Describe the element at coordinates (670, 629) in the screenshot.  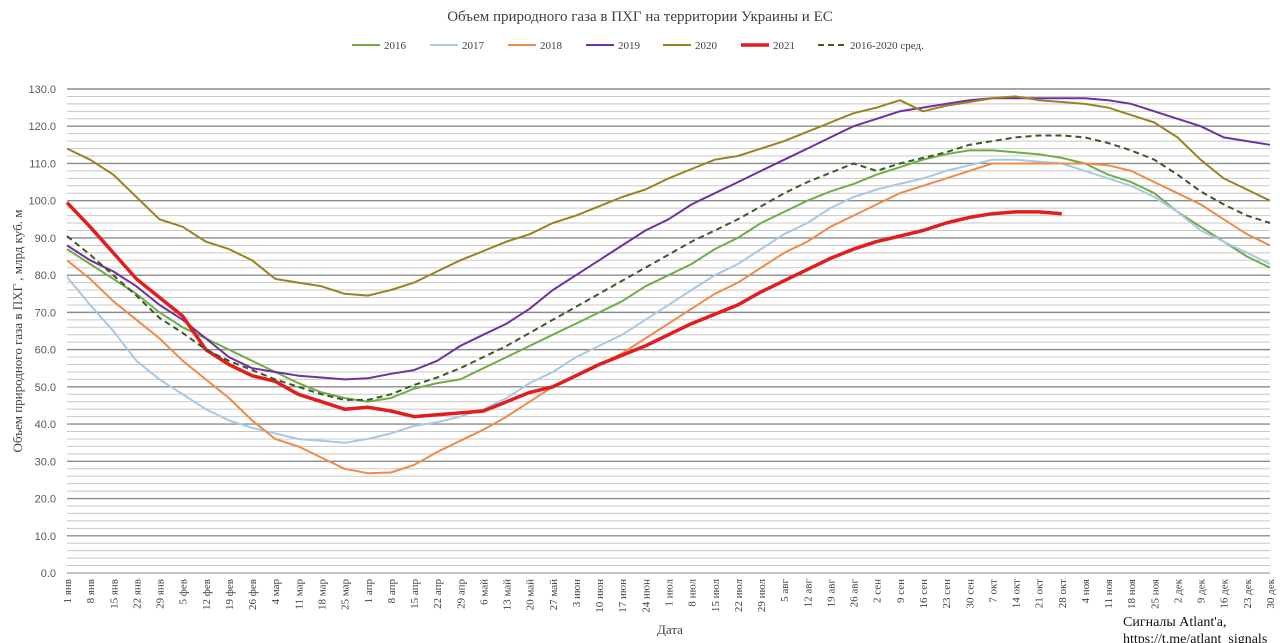
I see `x-axis-label: Дата` at that location.